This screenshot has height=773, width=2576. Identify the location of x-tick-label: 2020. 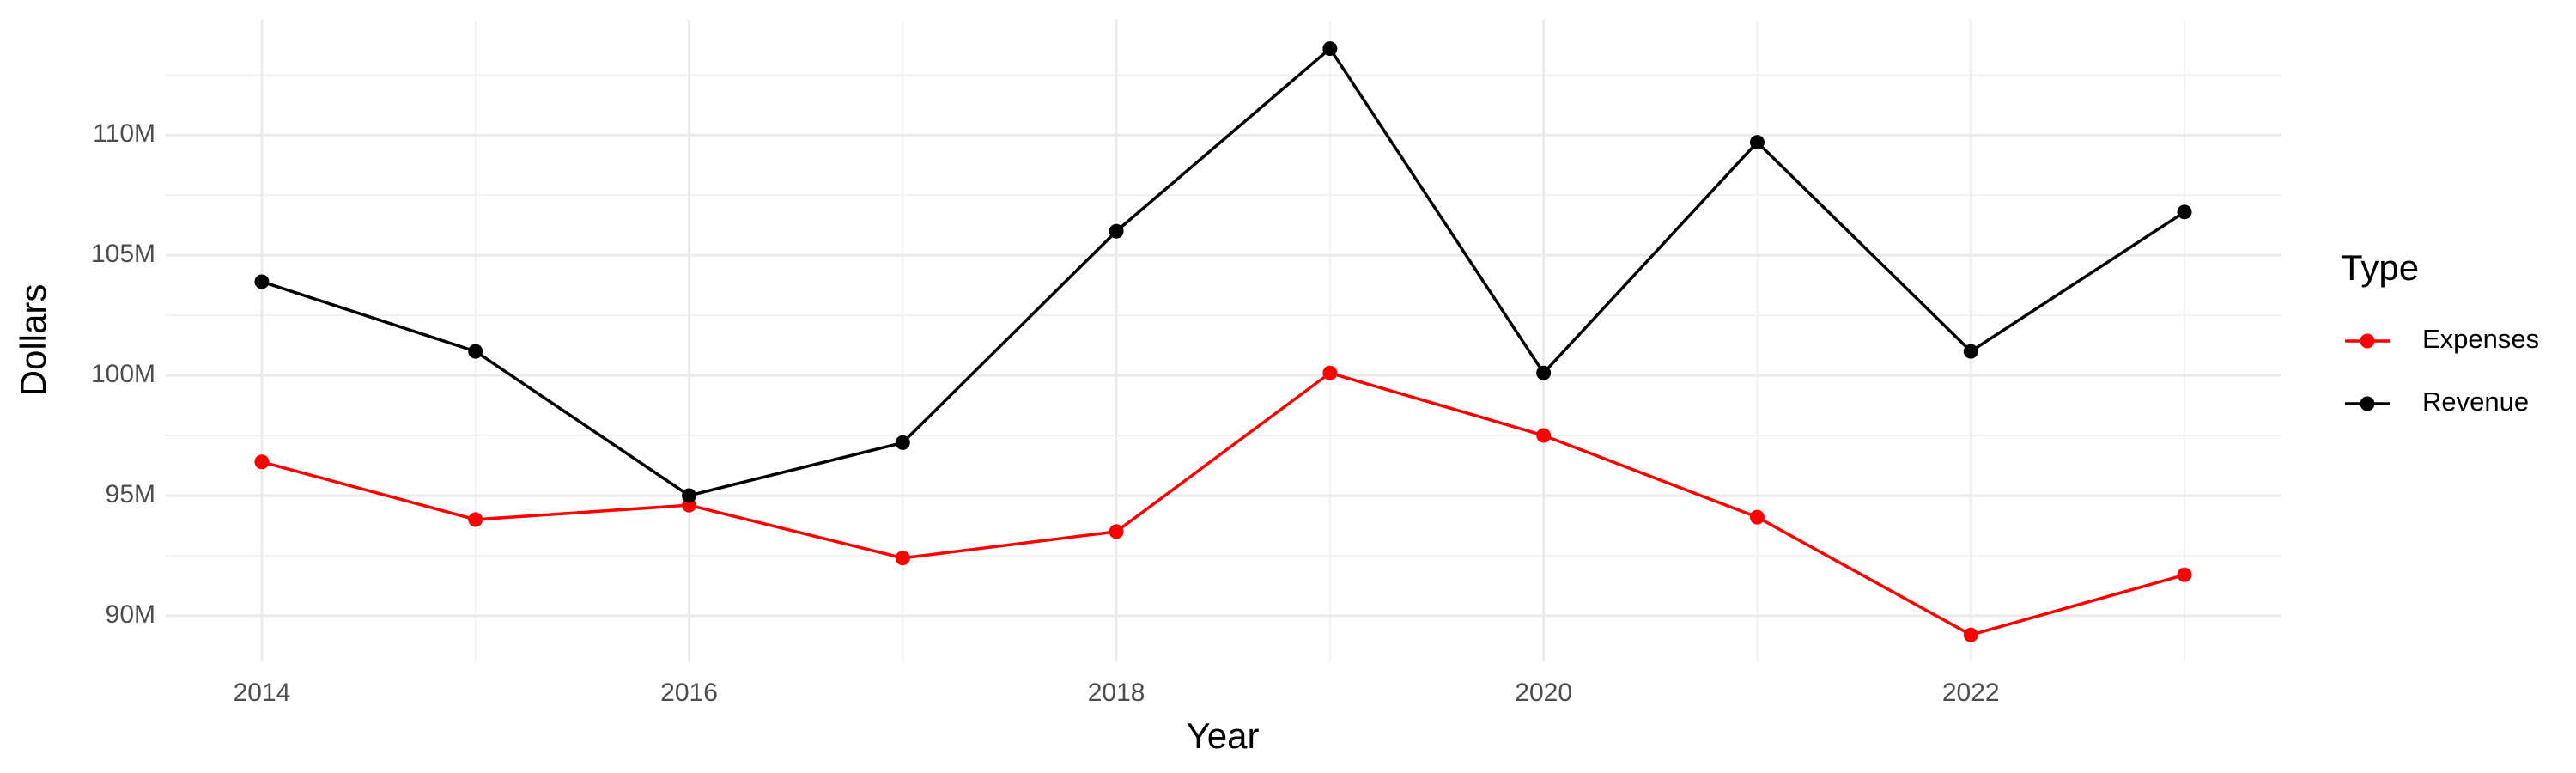
(1543, 693).